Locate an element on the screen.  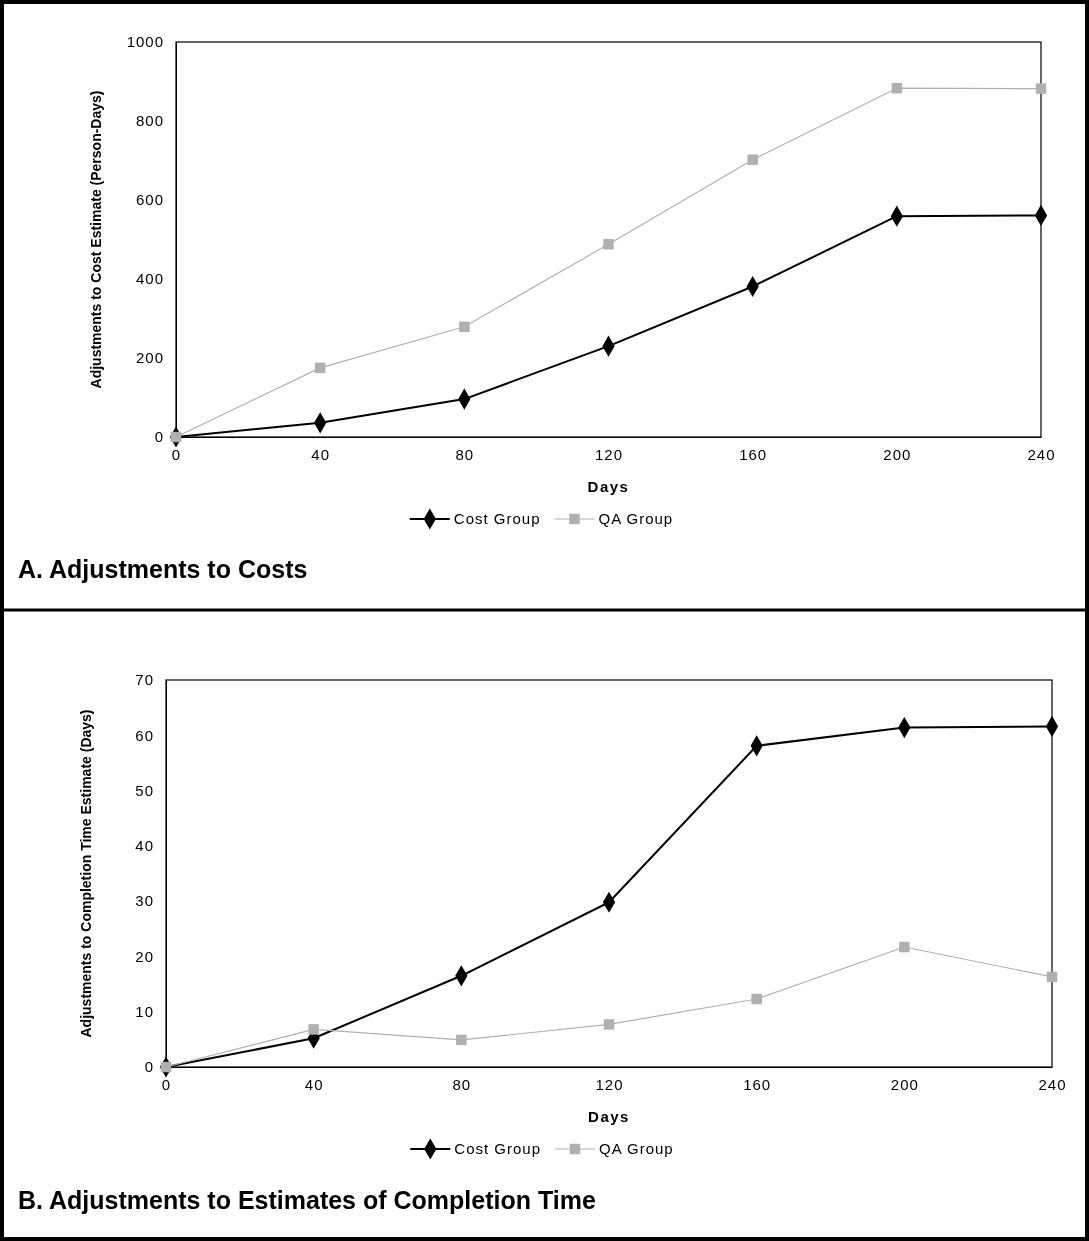
y-tick-label: 40 is located at coordinates (144, 846).